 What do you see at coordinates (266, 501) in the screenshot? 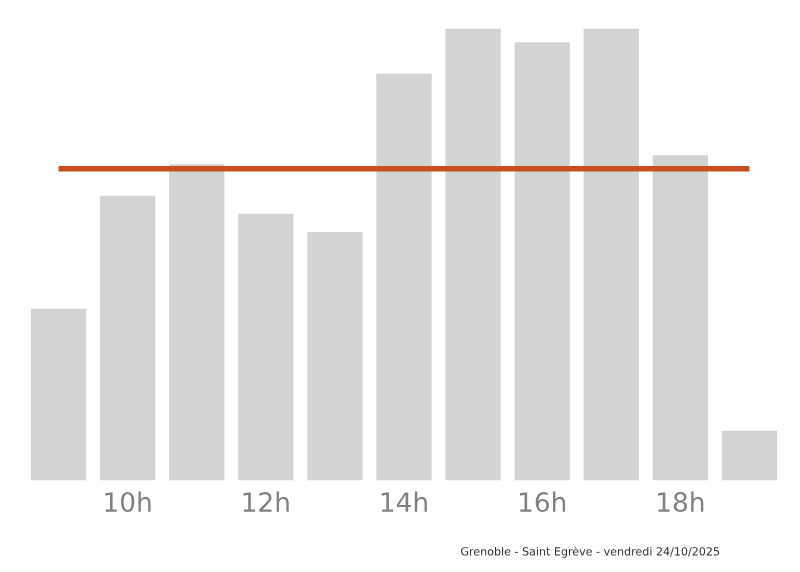
I see `x-tick-label: 12h` at bounding box center [266, 501].